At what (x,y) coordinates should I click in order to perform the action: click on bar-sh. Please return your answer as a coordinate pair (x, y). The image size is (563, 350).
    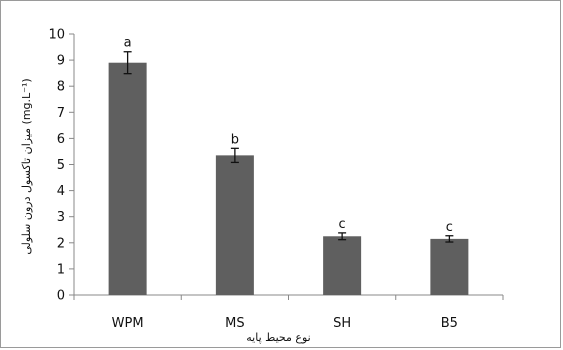
    Looking at the image, I should click on (342, 265).